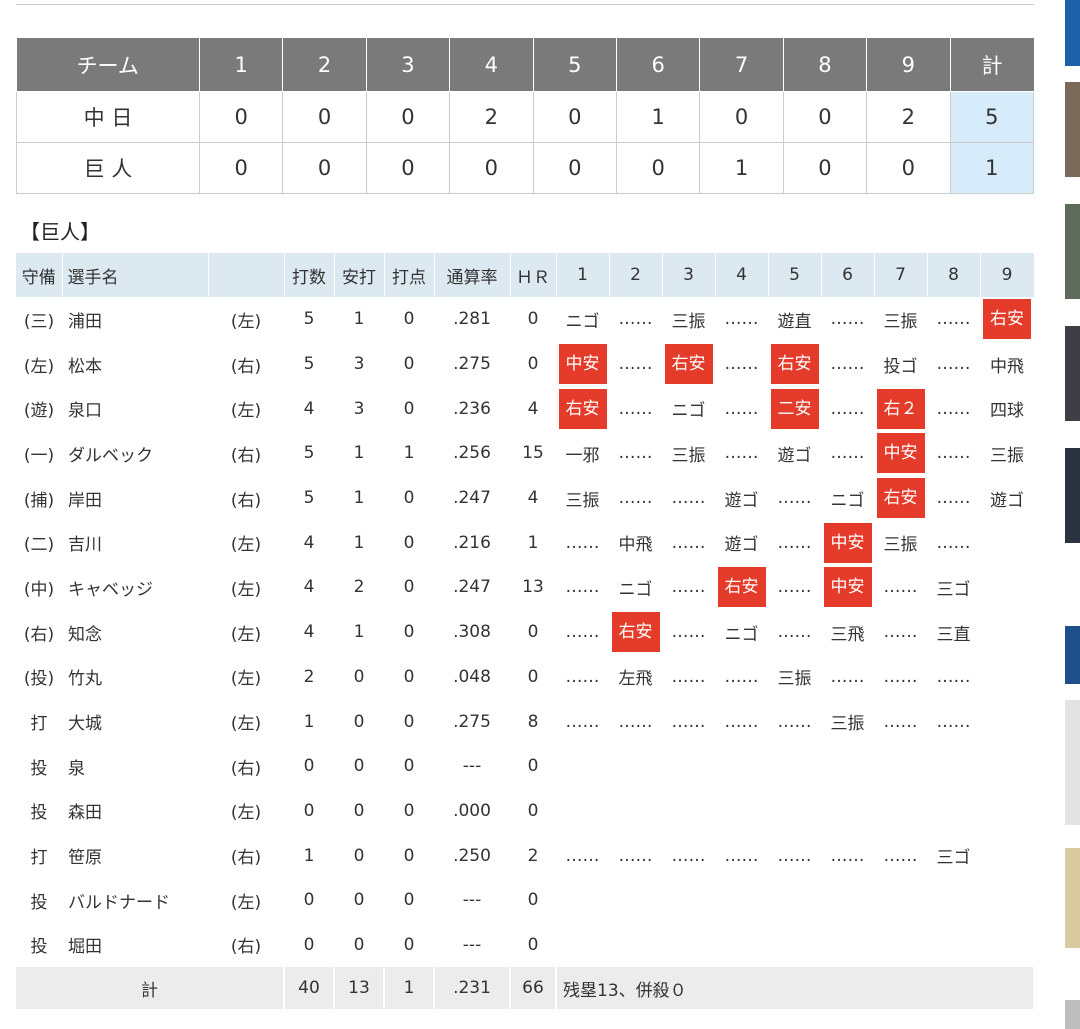  I want to click on player-hits: 0, so click(359, 766).